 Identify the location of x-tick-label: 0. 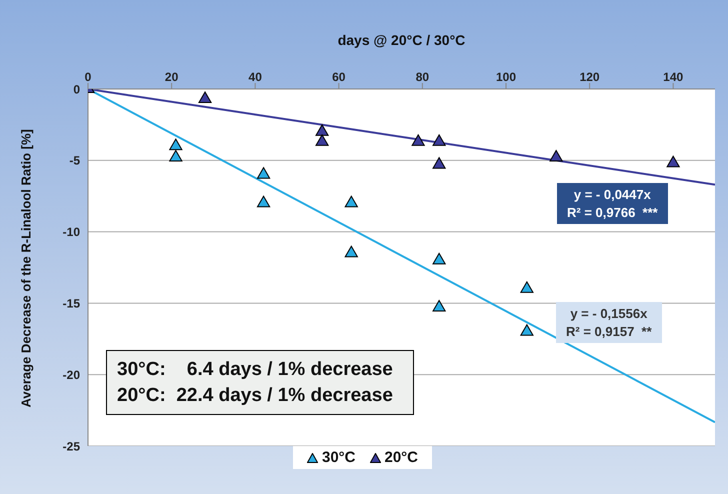
(88, 77).